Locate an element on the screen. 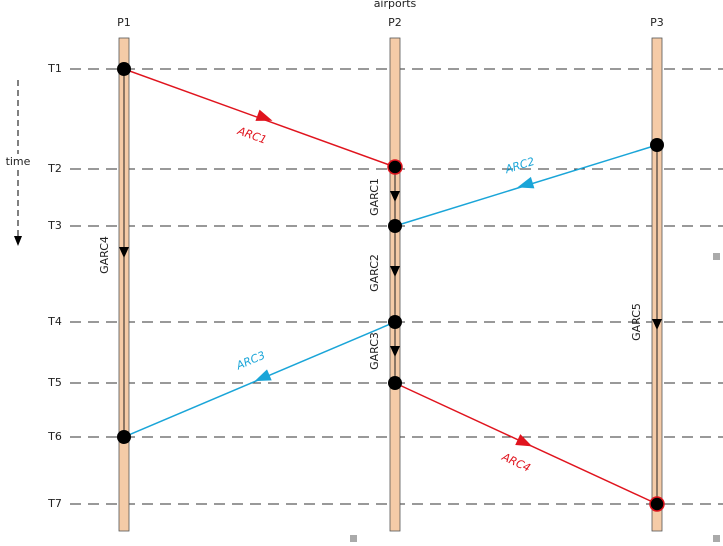 The image size is (723, 546). time-label: T7 is located at coordinates (54, 503).